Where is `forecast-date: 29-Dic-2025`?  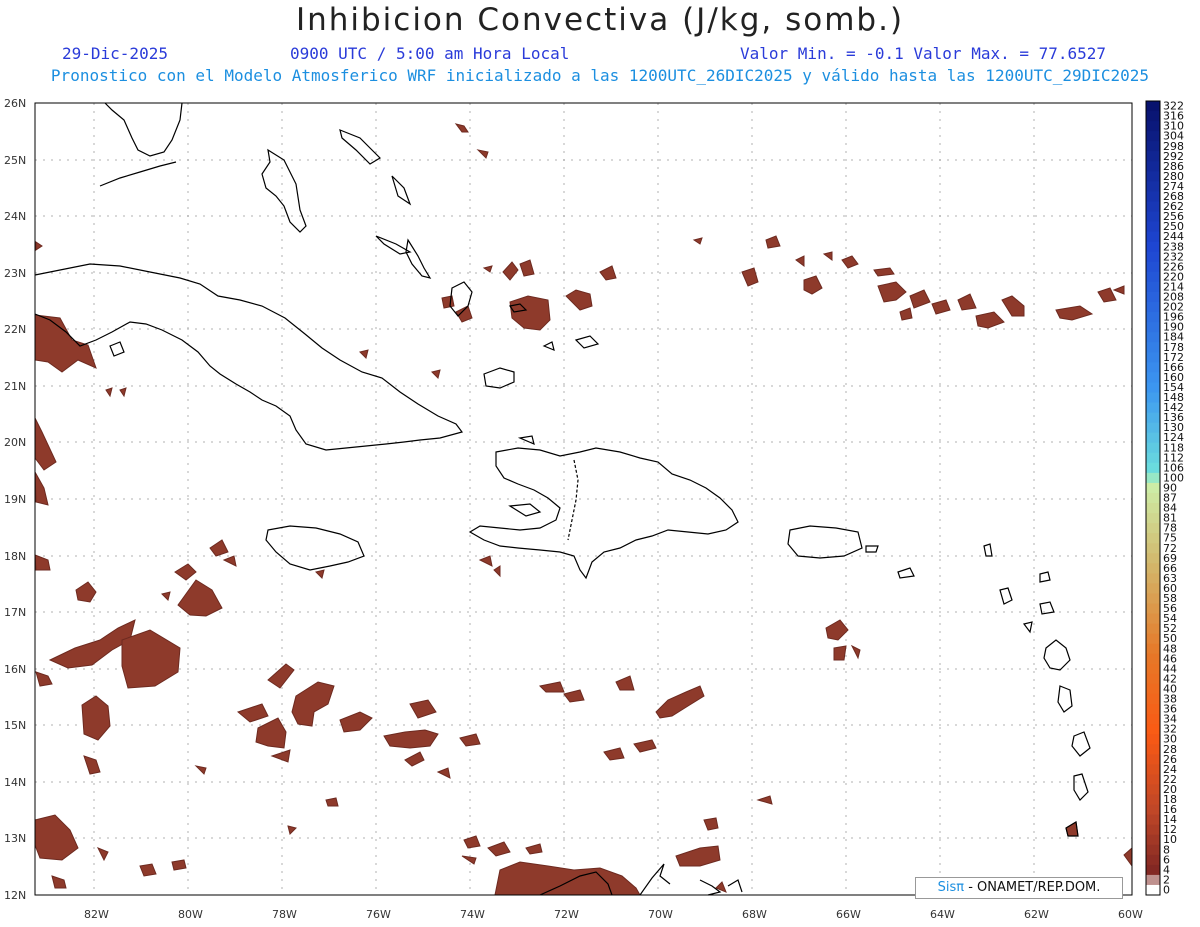
forecast-date: 29-Dic-2025 is located at coordinates (115, 53).